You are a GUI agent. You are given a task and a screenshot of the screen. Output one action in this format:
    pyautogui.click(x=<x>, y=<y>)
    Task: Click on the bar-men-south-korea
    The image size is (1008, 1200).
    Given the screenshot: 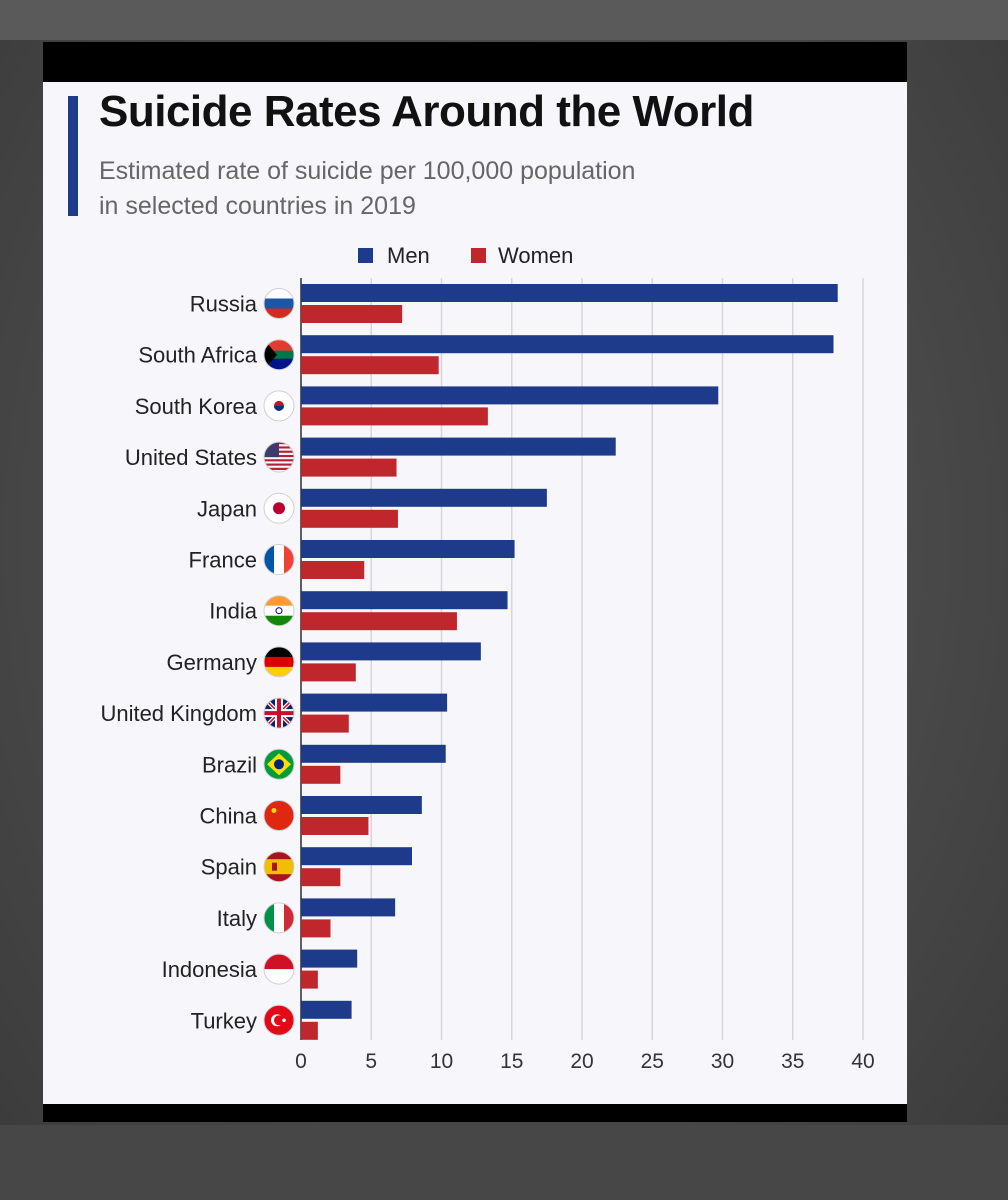 What is the action you would take?
    pyautogui.click(x=510, y=395)
    